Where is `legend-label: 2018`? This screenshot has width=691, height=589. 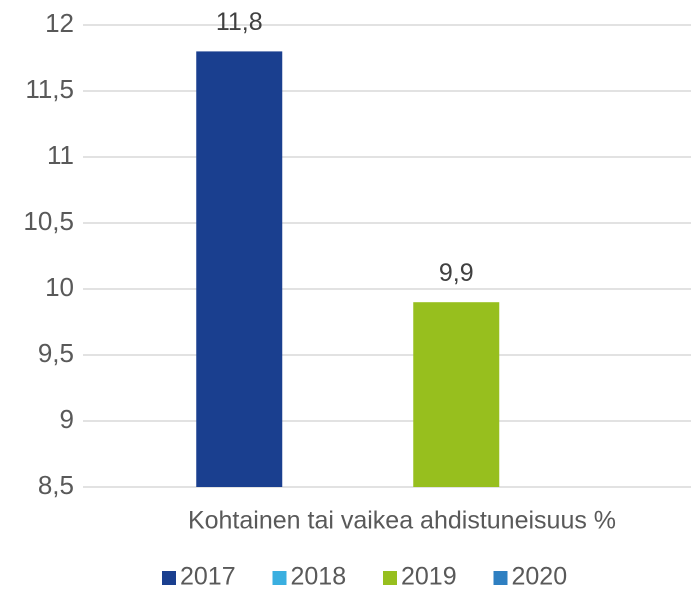 legend-label: 2018 is located at coordinates (319, 576).